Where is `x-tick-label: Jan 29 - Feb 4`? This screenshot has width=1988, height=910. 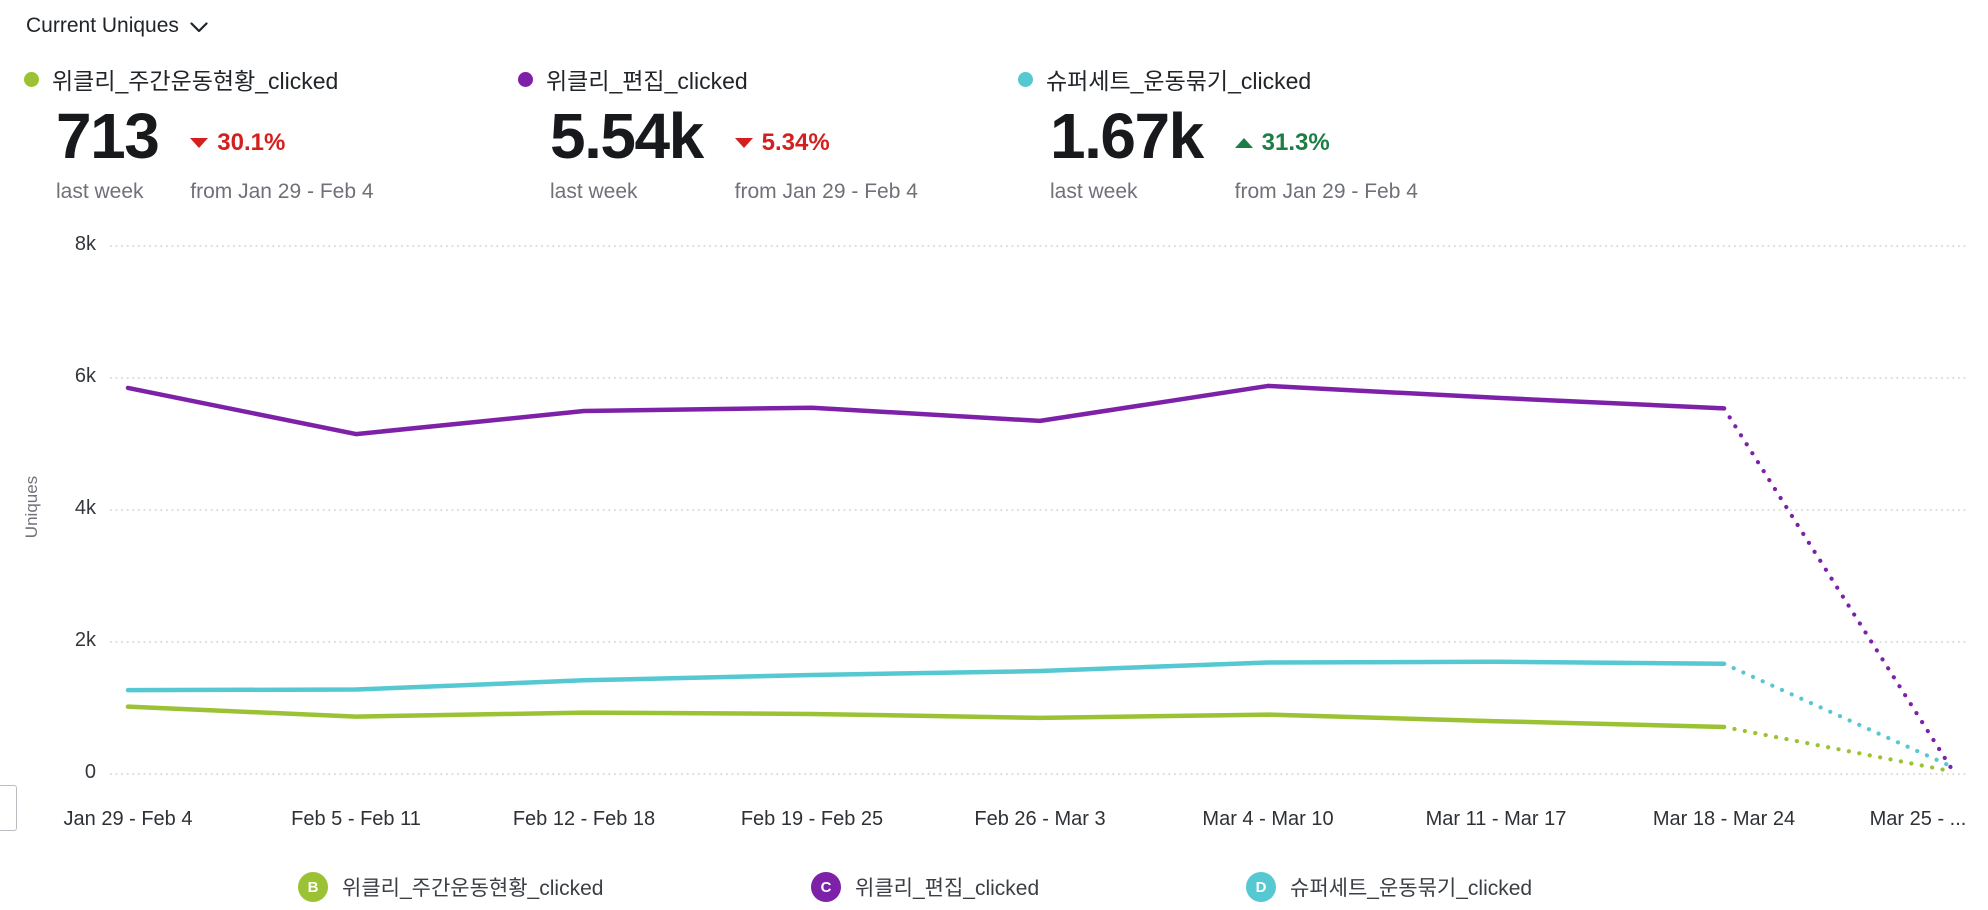
x-tick-label: Jan 29 - Feb 4 is located at coordinates (128, 819).